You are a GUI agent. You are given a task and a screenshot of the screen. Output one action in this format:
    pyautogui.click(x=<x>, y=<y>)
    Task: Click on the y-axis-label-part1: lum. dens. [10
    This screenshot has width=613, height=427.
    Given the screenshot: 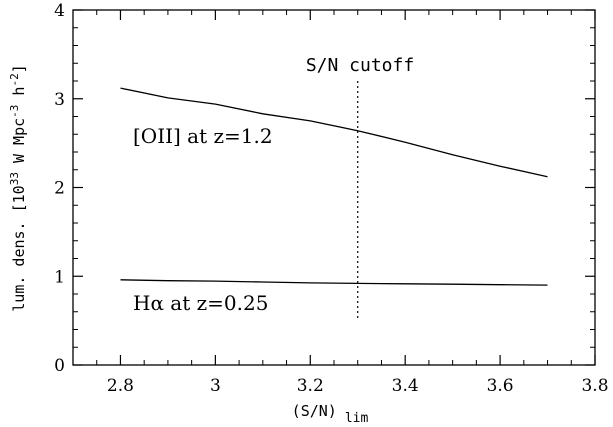 What is the action you would take?
    pyautogui.click(x=19, y=248)
    